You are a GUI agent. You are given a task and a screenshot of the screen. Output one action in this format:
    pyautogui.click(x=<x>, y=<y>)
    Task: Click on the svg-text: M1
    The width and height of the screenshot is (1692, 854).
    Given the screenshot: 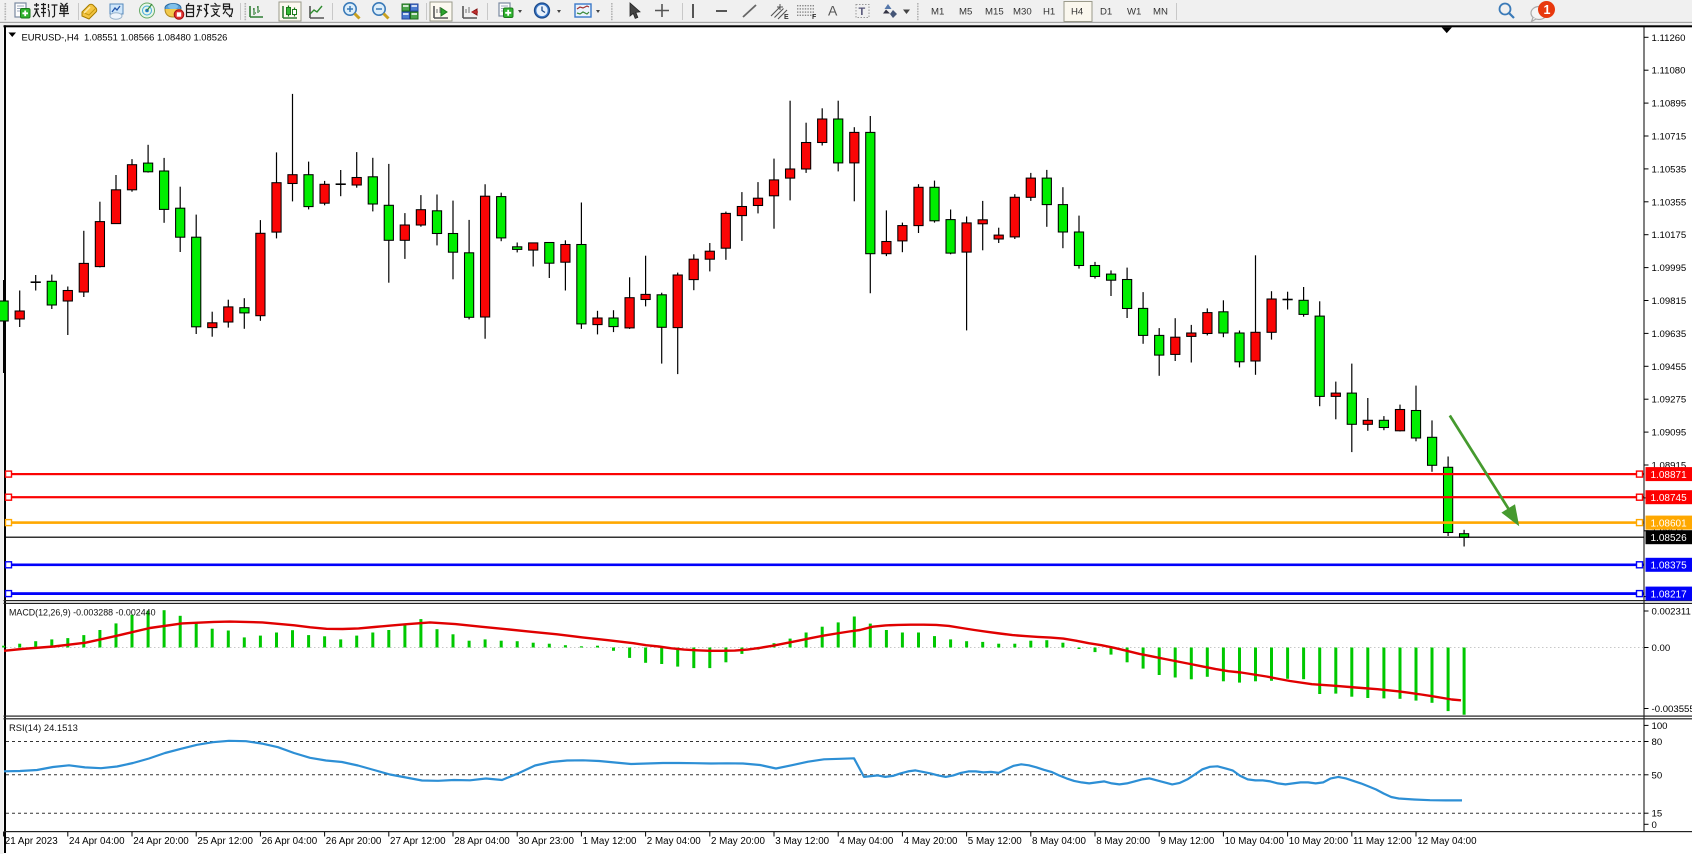 What is the action you would take?
    pyautogui.click(x=937, y=12)
    